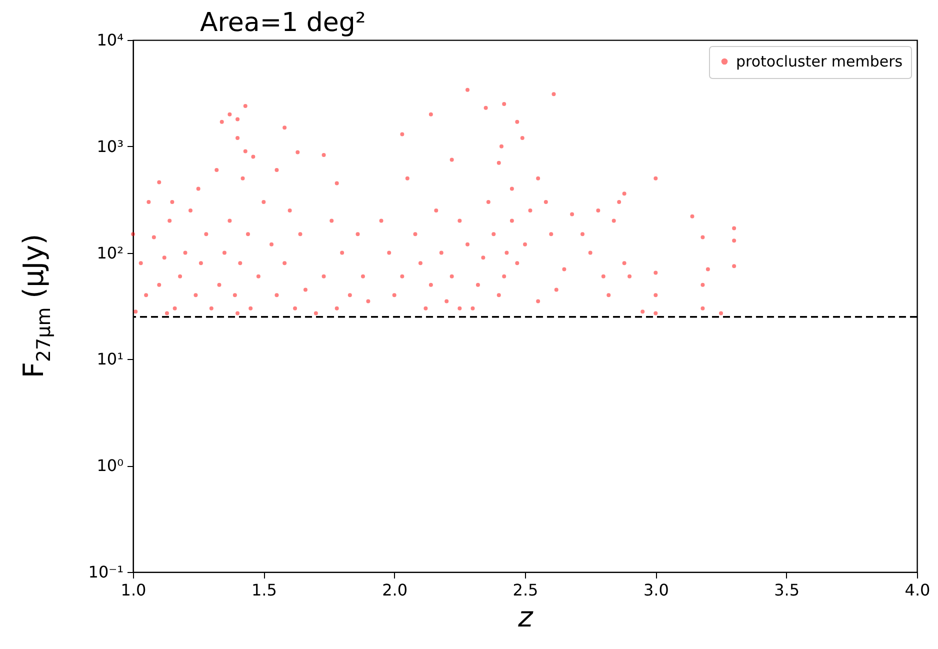 This screenshot has height=649, width=938. Describe the element at coordinates (133, 590) in the screenshot. I see `x-tick-label: 1.0` at that location.